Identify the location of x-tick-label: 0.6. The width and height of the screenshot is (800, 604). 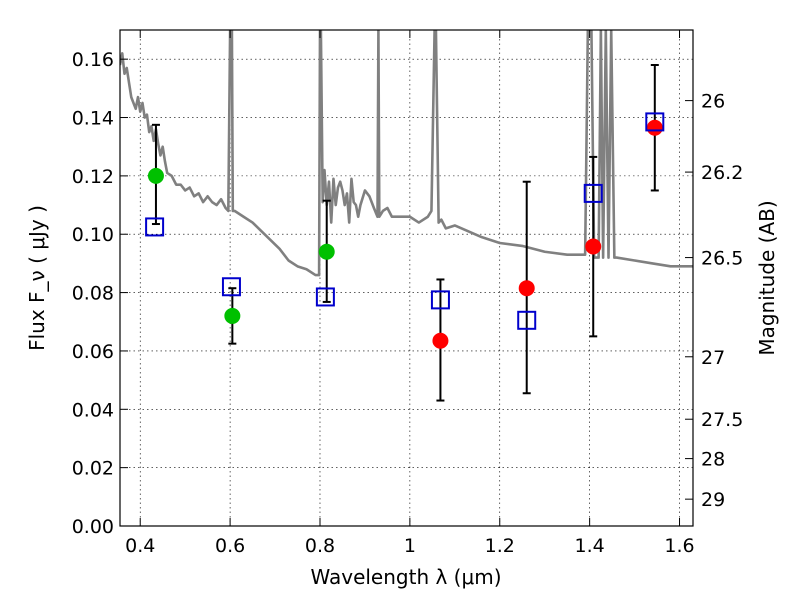
(230, 546).